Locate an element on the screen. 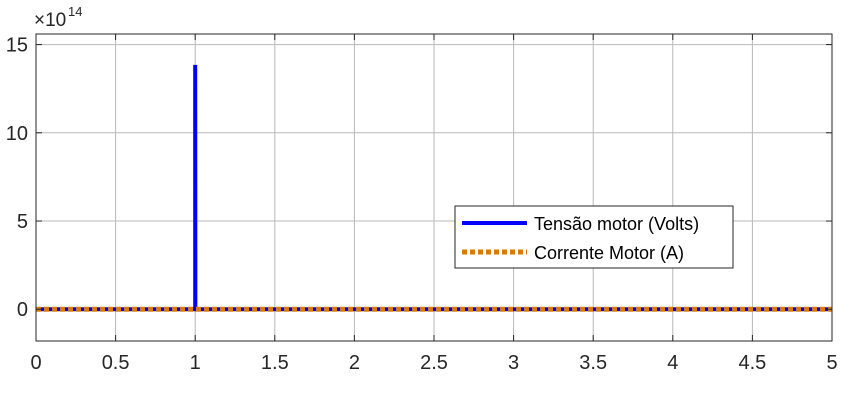 This screenshot has height=415, width=860. y-tick-label: 0 is located at coordinates (22, 310).